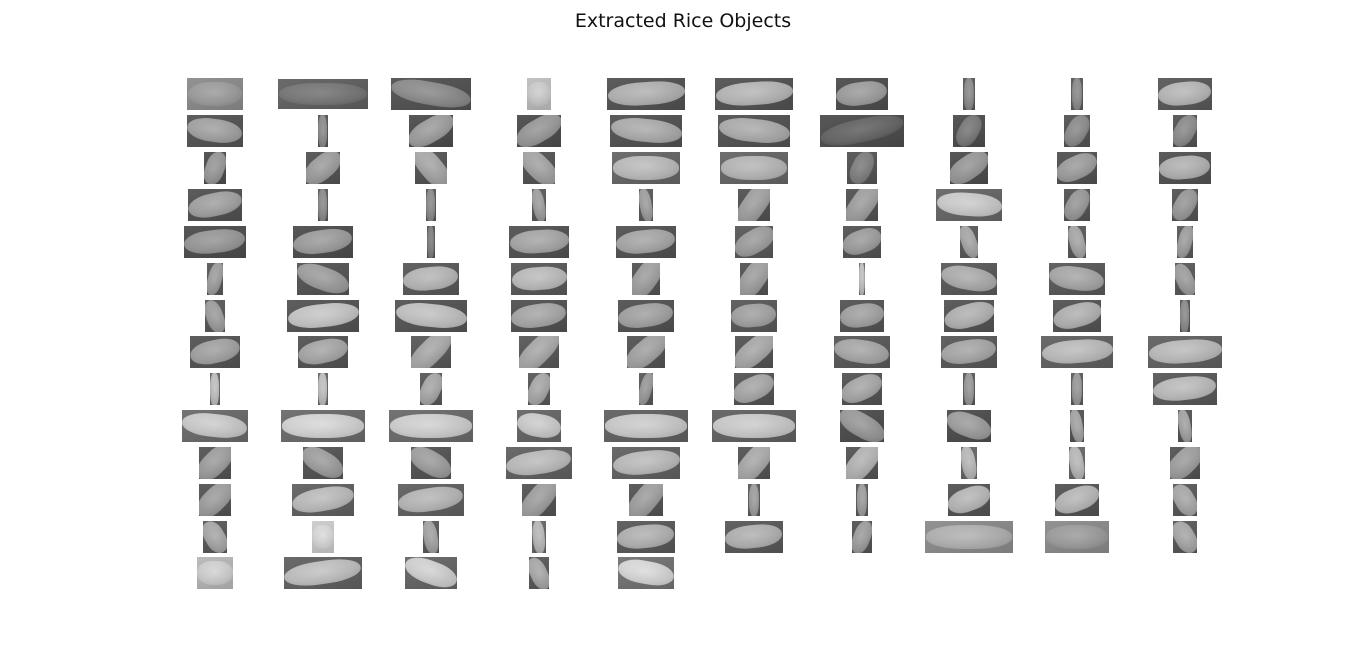  What do you see at coordinates (683, 21) in the screenshot?
I see `figure-title: Extracted Rice Objects` at bounding box center [683, 21].